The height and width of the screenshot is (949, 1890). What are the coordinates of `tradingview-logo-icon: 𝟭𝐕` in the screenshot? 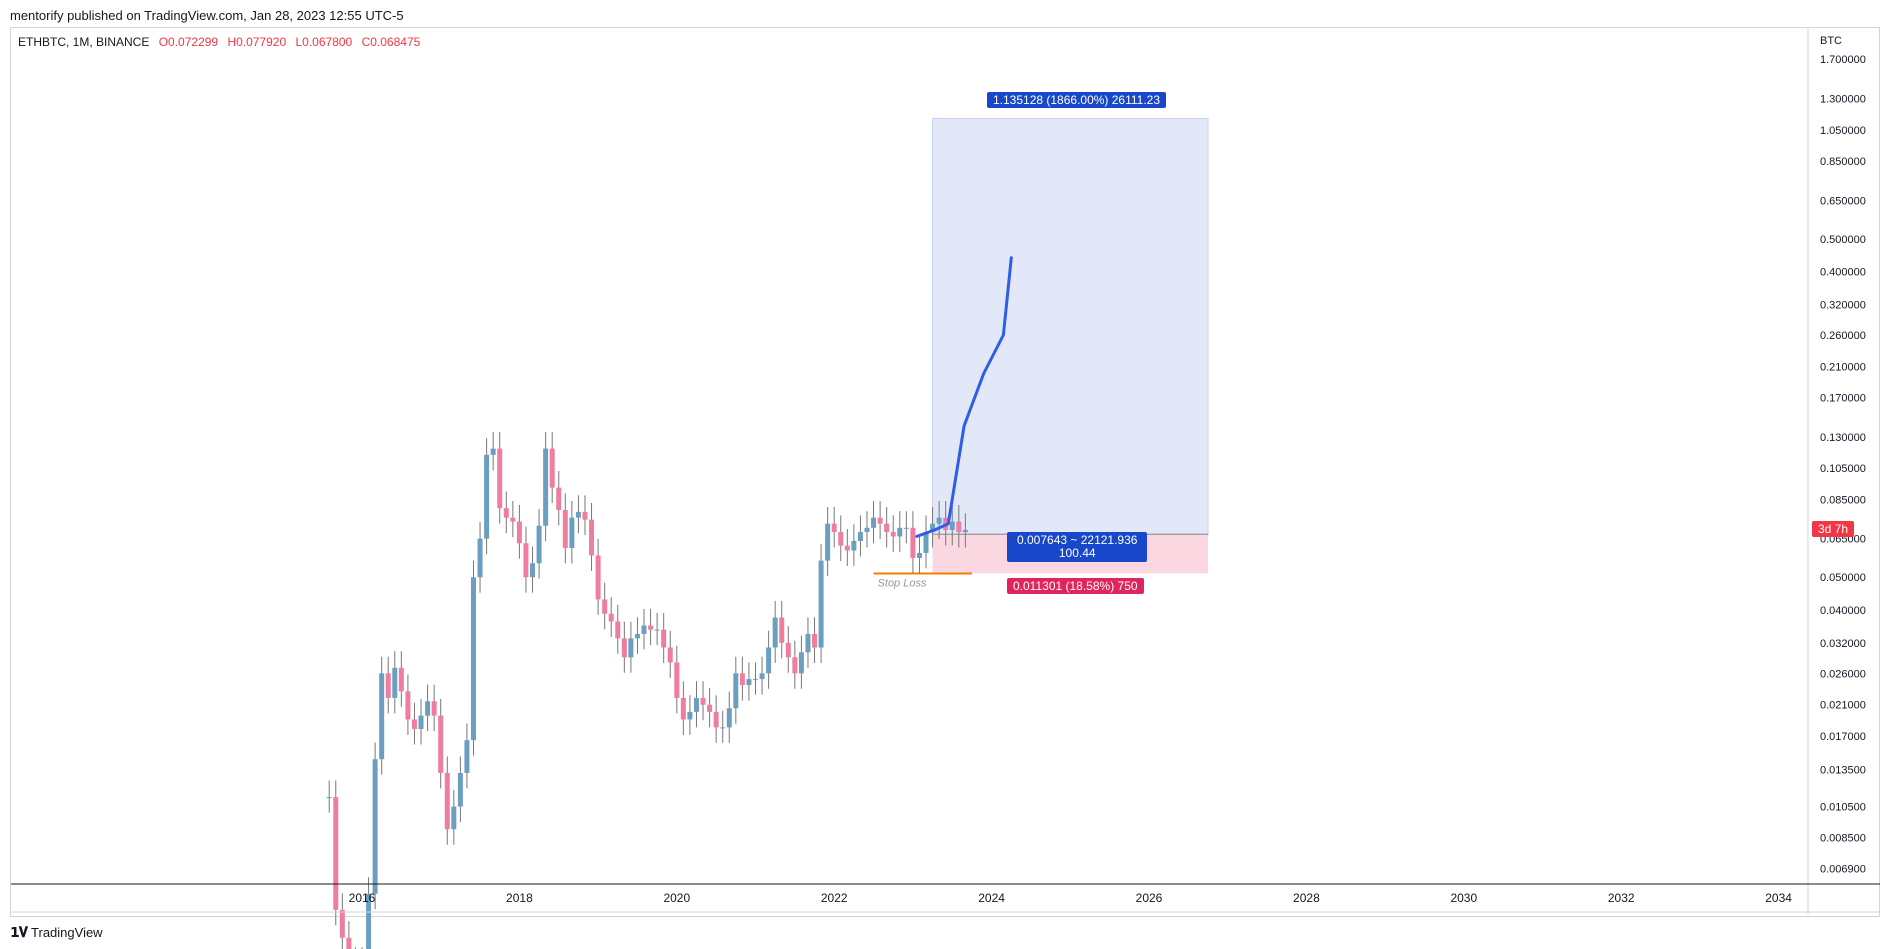 It's located at (19, 932).